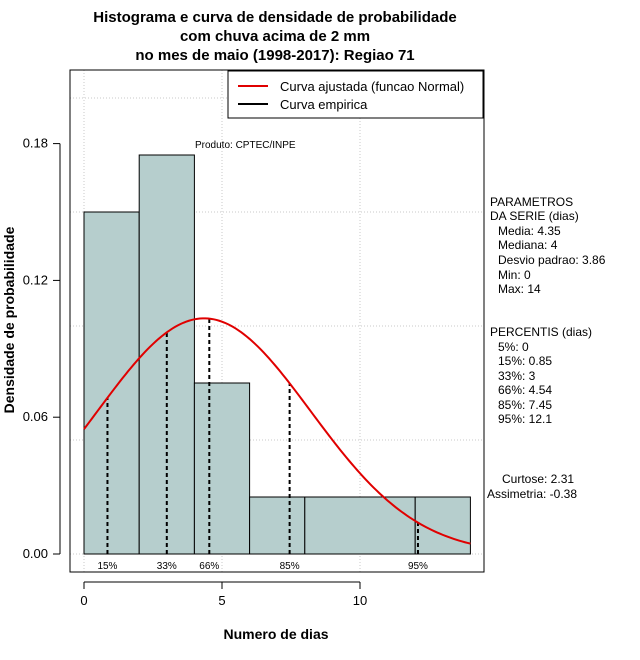 The width and height of the screenshot is (640, 660). Describe the element at coordinates (525, 390) in the screenshot. I see `percentil-66: 66%: 4.54` at that location.